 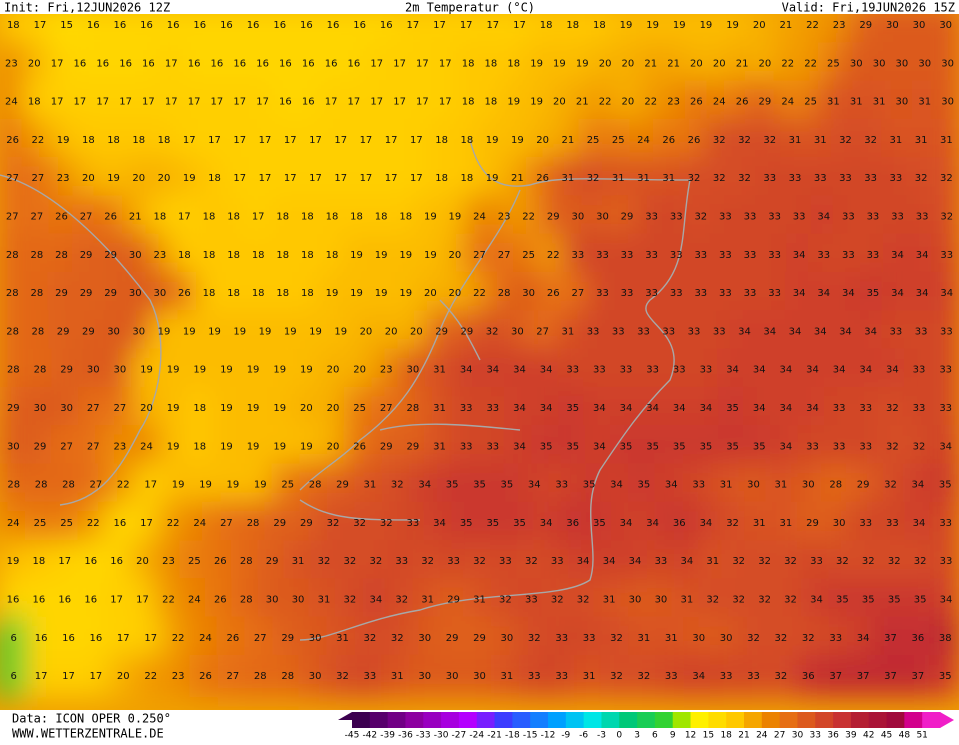 What do you see at coordinates (93, 523) in the screenshot?
I see `temperature-value: 22` at bounding box center [93, 523].